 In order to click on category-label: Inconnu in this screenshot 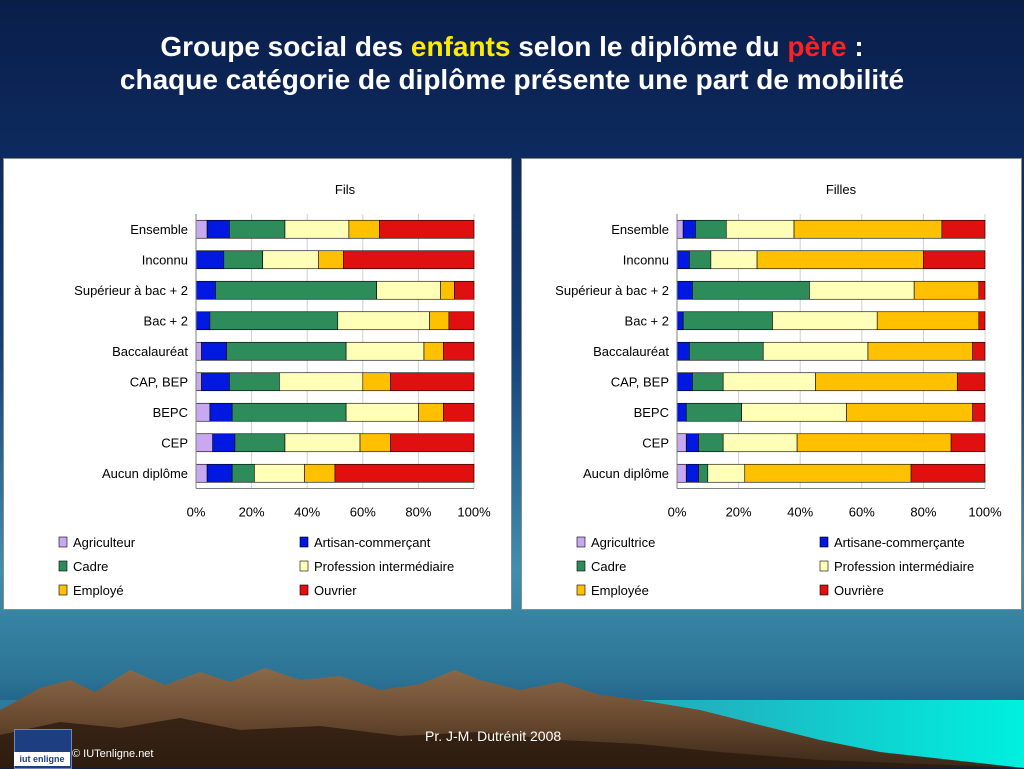, I will do `click(165, 259)`.